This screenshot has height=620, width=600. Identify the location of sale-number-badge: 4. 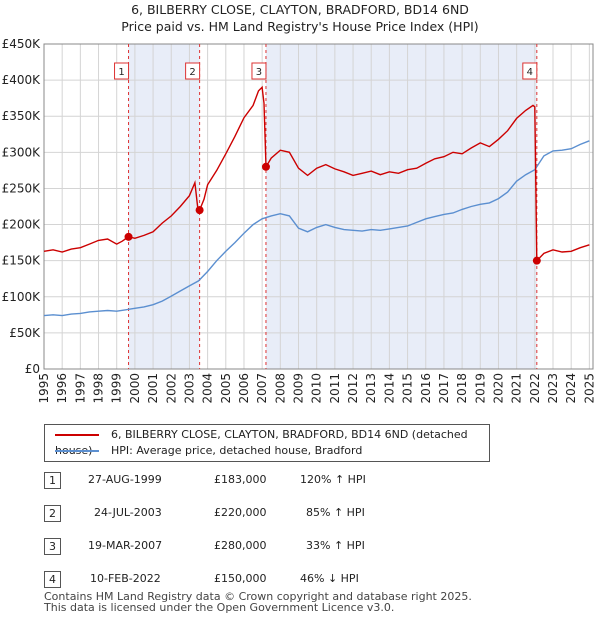
(52, 579).